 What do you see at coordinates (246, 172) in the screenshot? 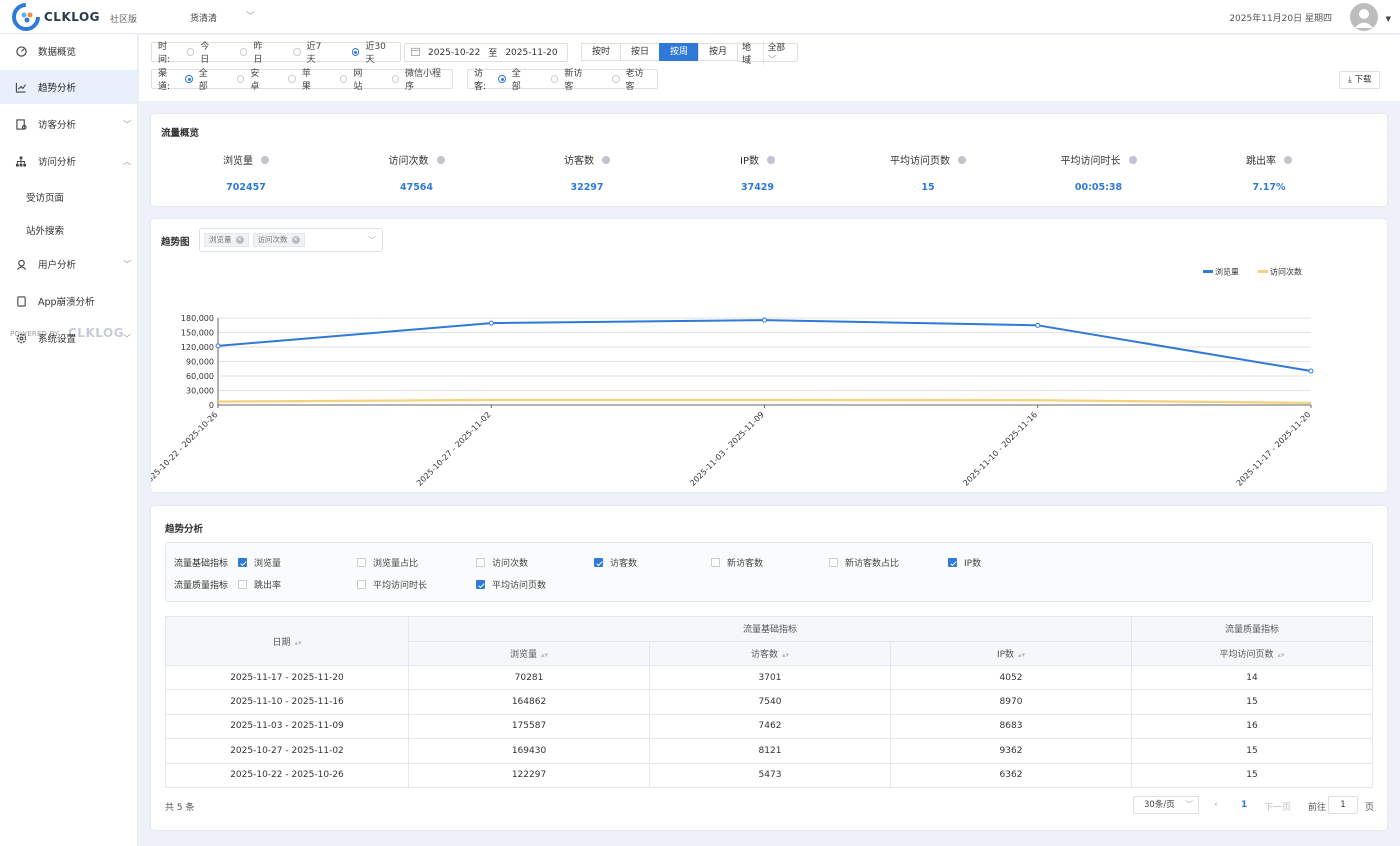
I see `stat-pageviews: 浏览量 702457` at bounding box center [246, 172].